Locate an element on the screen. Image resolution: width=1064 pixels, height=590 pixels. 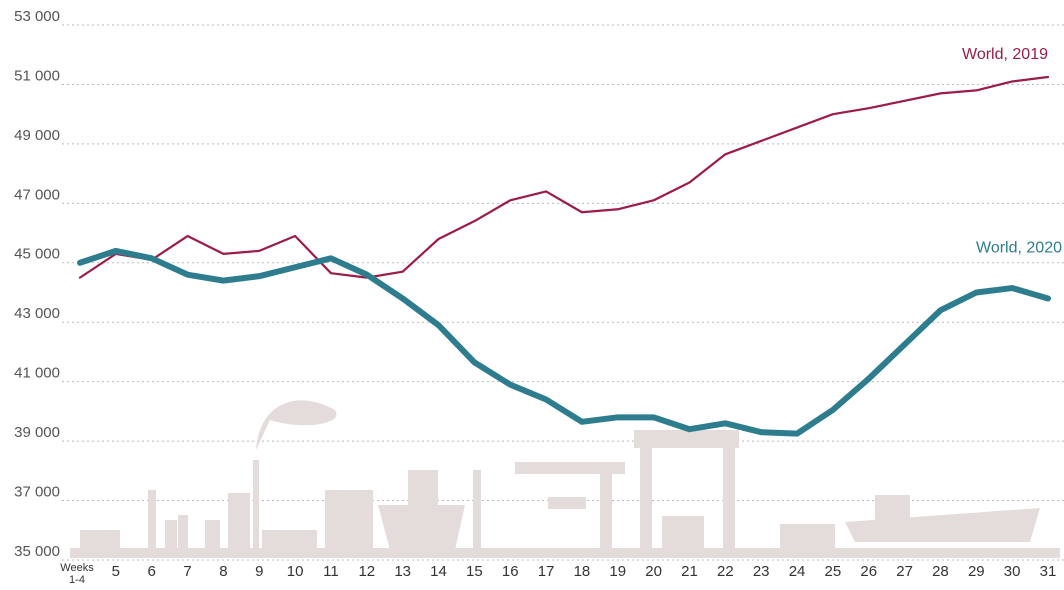
x-tick-label: 15 is located at coordinates (474, 571).